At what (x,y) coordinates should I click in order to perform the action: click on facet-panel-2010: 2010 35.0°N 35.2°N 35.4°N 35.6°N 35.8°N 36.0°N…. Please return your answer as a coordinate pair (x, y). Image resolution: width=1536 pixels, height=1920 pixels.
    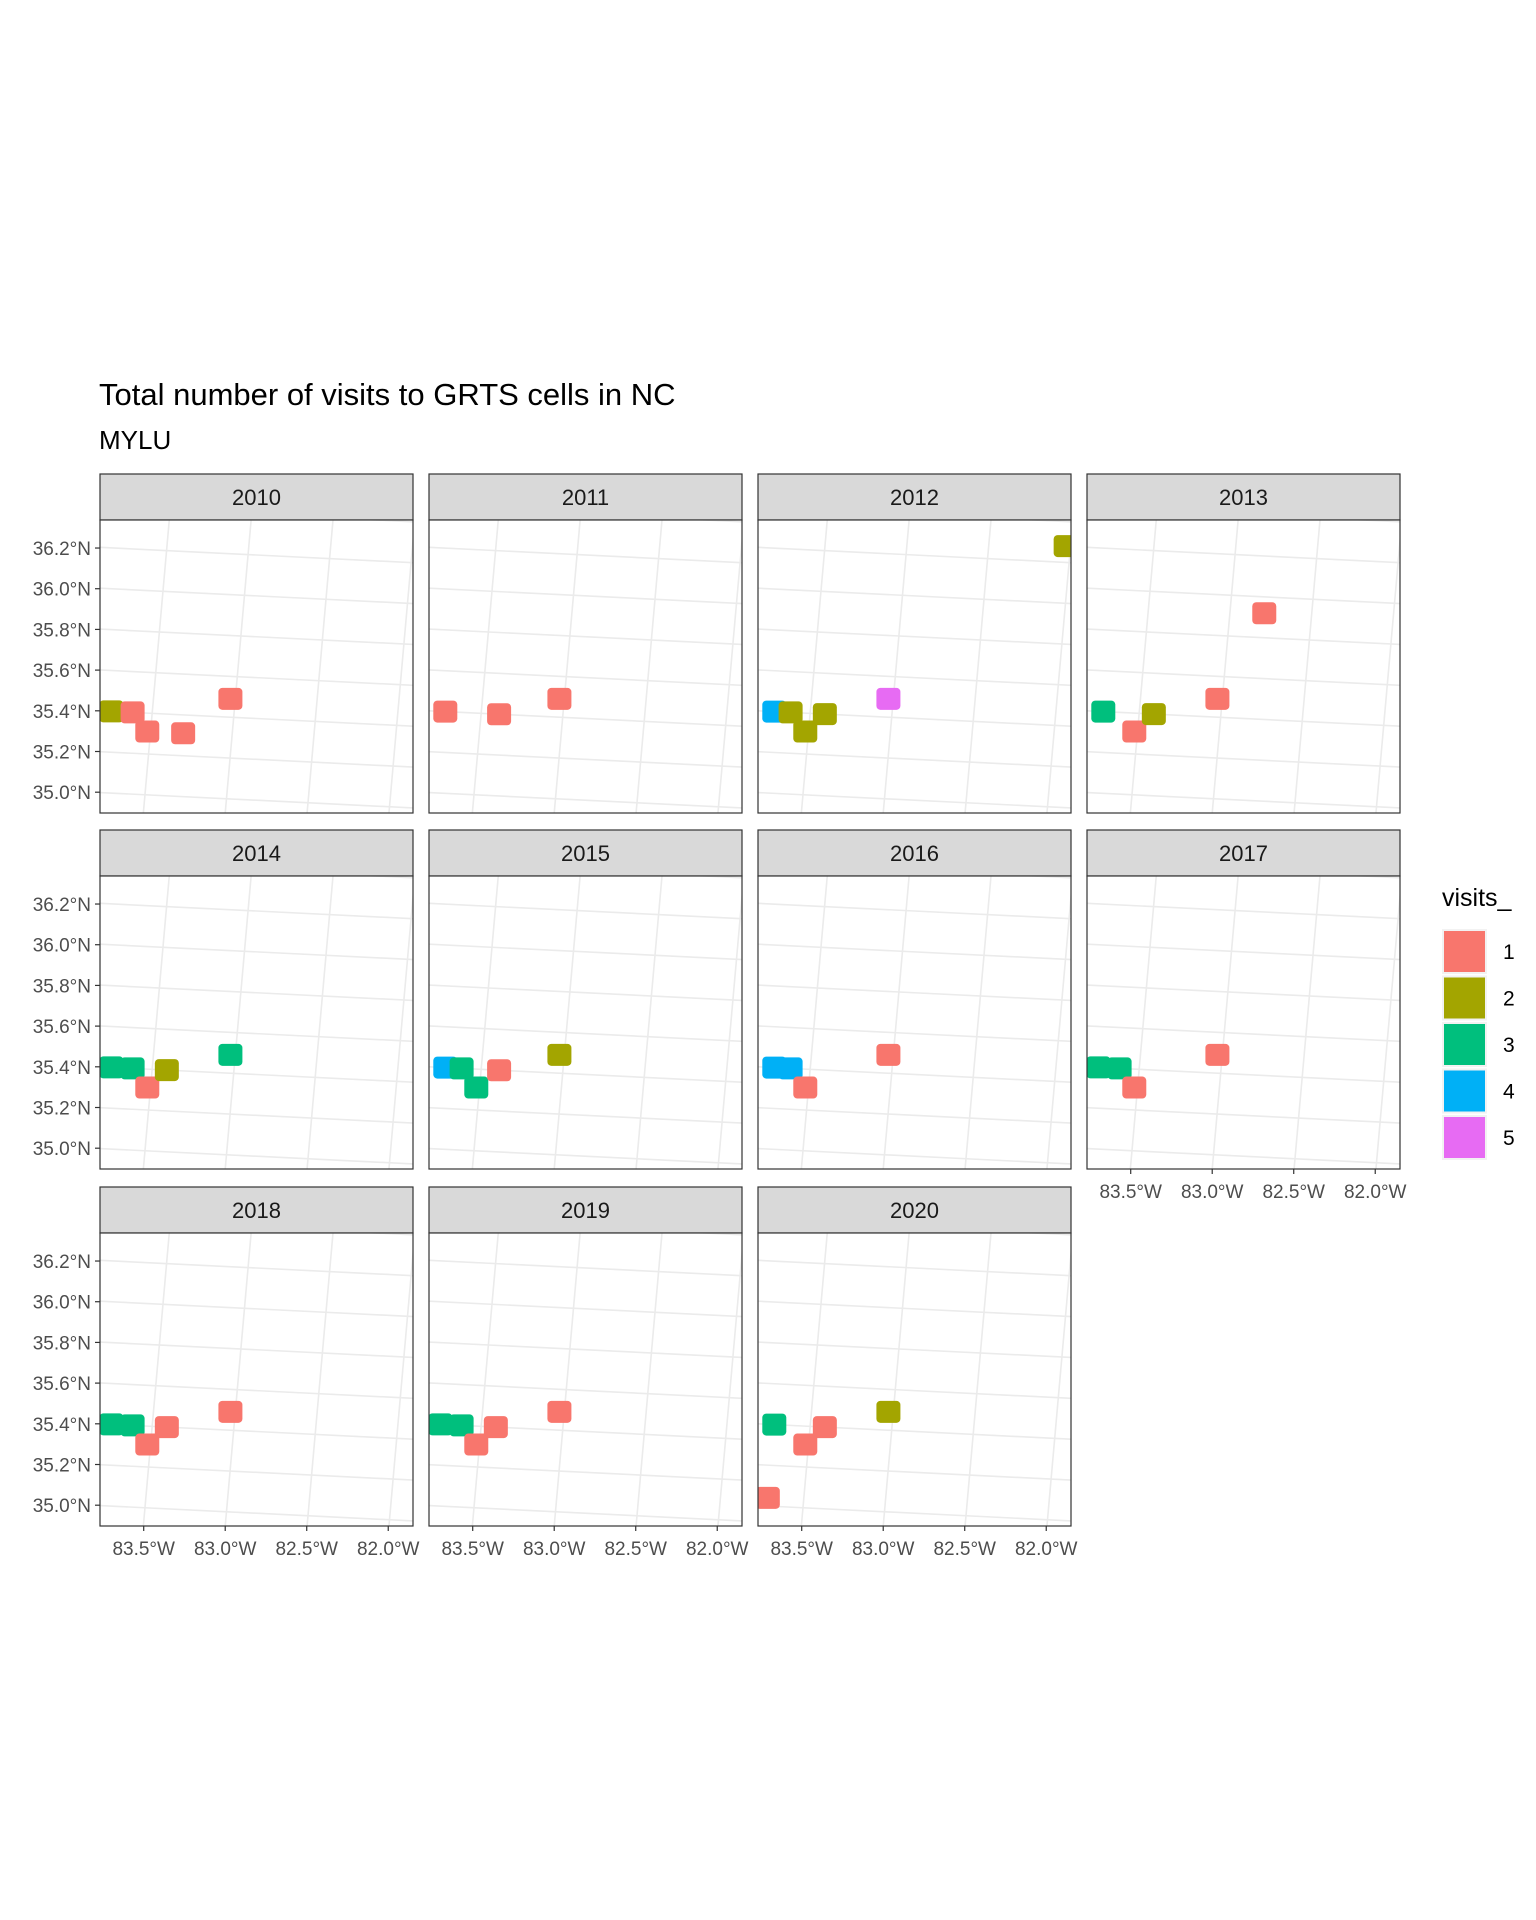
    Looking at the image, I should click on (223, 643).